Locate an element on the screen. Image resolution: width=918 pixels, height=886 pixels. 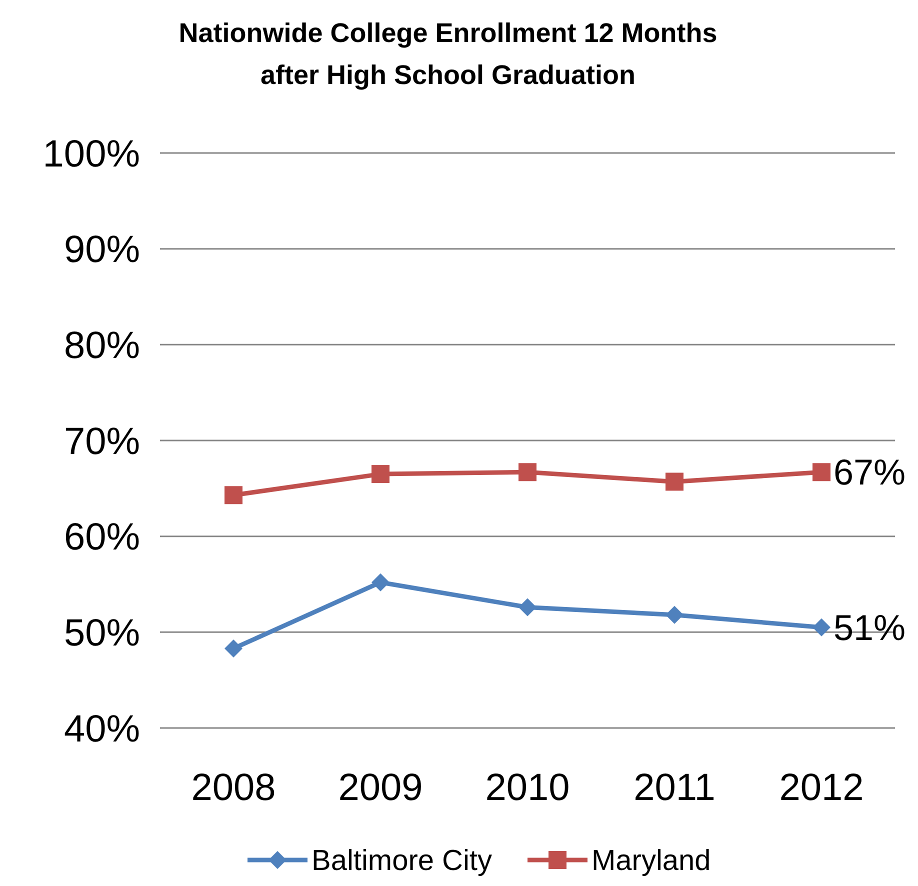
x-tick-label: 2008 is located at coordinates (233, 788).